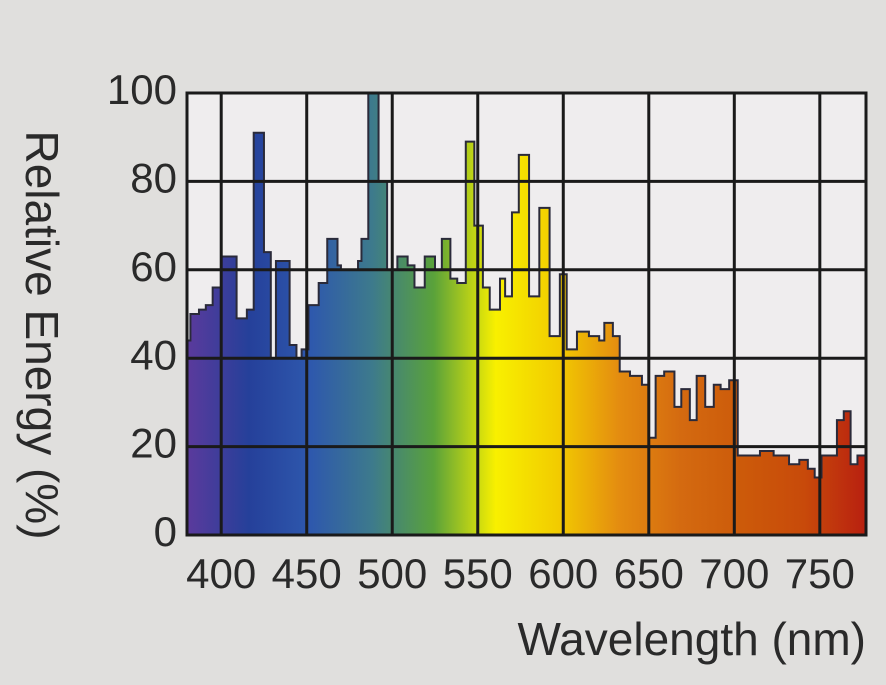 The height and width of the screenshot is (685, 886). What do you see at coordinates (649, 573) in the screenshot?
I see `x-tick-label: 650` at bounding box center [649, 573].